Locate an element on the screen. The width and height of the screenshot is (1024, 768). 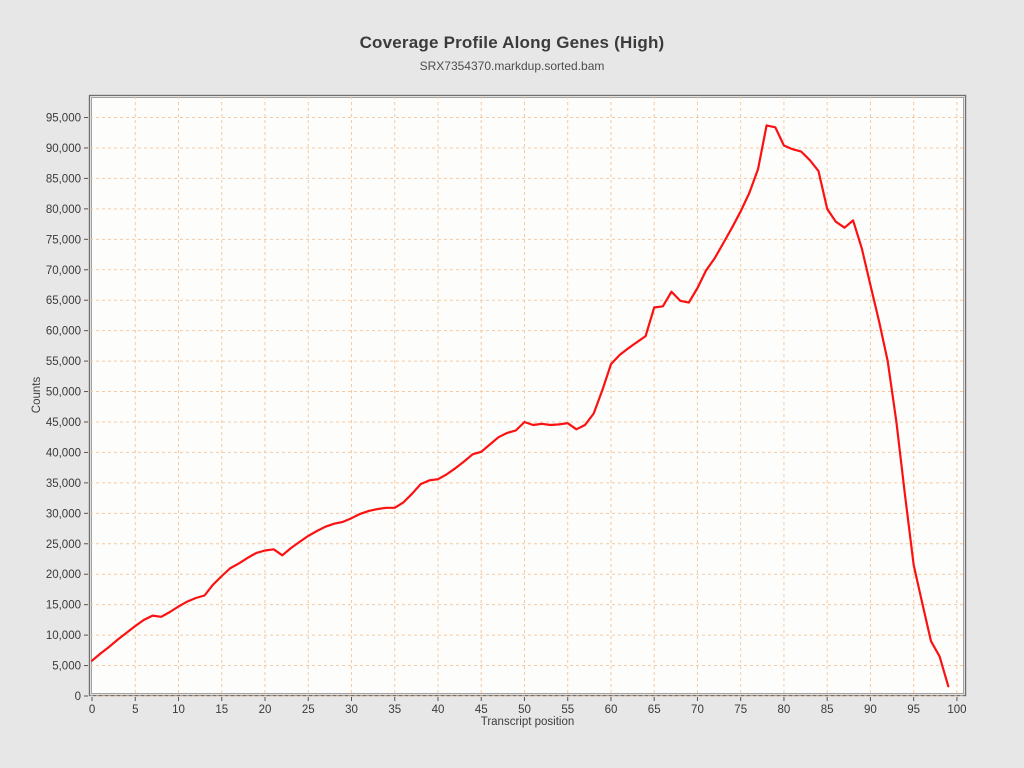
y-tick-label: 25,000 is located at coordinates (63, 545).